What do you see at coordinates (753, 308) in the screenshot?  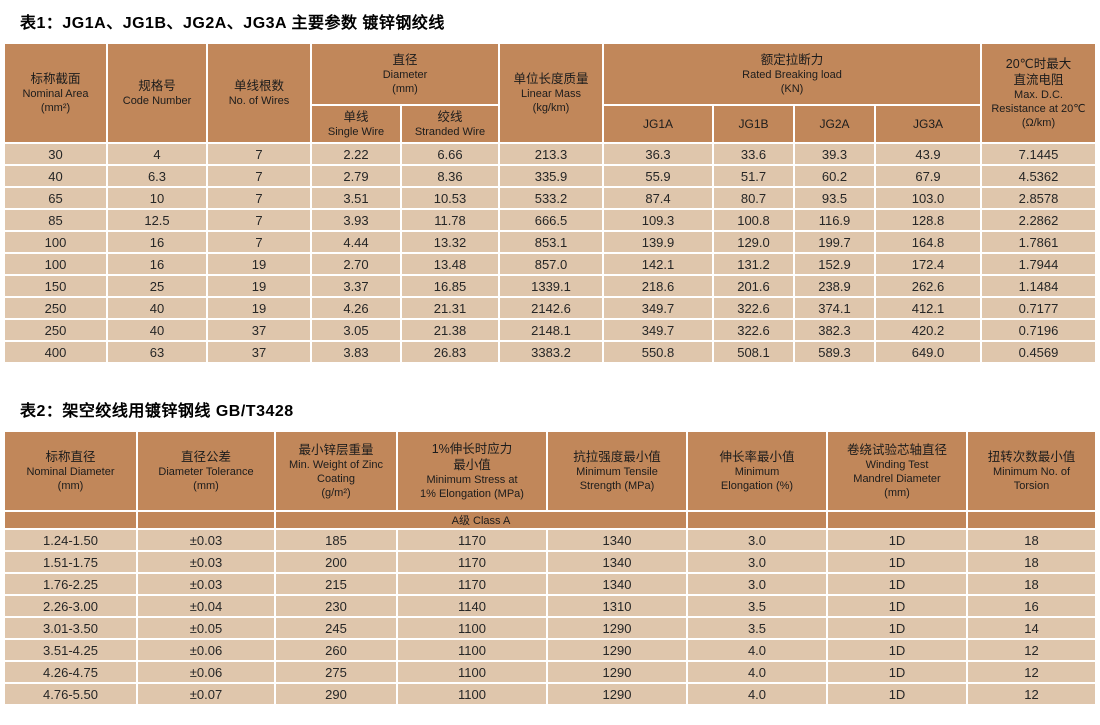 I see `cell: 322.6` at bounding box center [753, 308].